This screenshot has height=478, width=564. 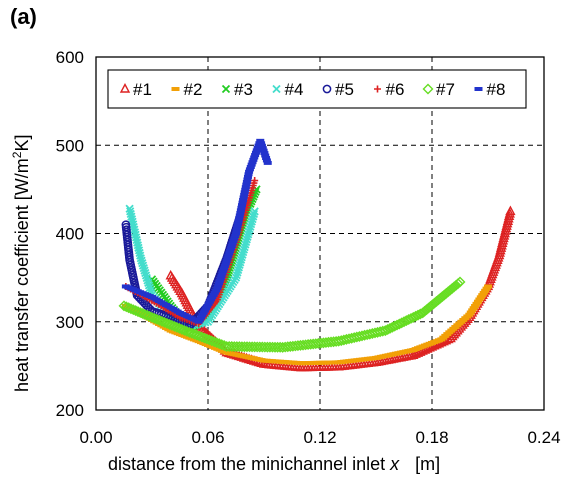 What do you see at coordinates (317, 89) in the screenshot?
I see `legend-box` at bounding box center [317, 89].